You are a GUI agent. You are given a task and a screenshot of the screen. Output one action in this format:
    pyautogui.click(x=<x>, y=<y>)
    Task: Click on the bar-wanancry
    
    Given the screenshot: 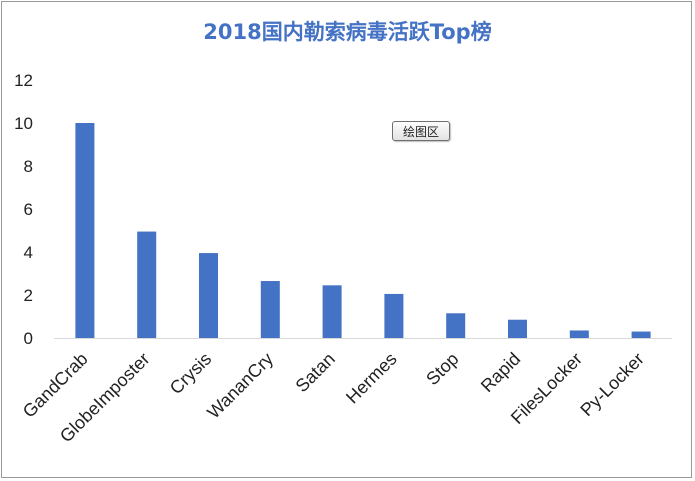 What is the action you would take?
    pyautogui.click(x=270, y=309)
    